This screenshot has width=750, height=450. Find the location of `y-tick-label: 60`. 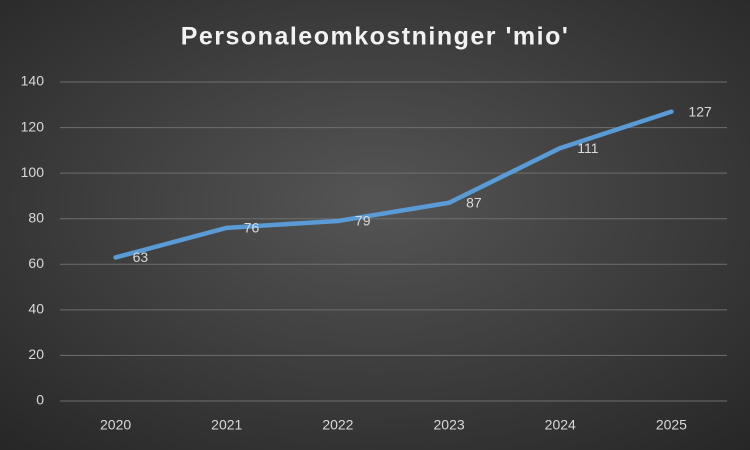

y-tick-label: 60 is located at coordinates (36, 263).